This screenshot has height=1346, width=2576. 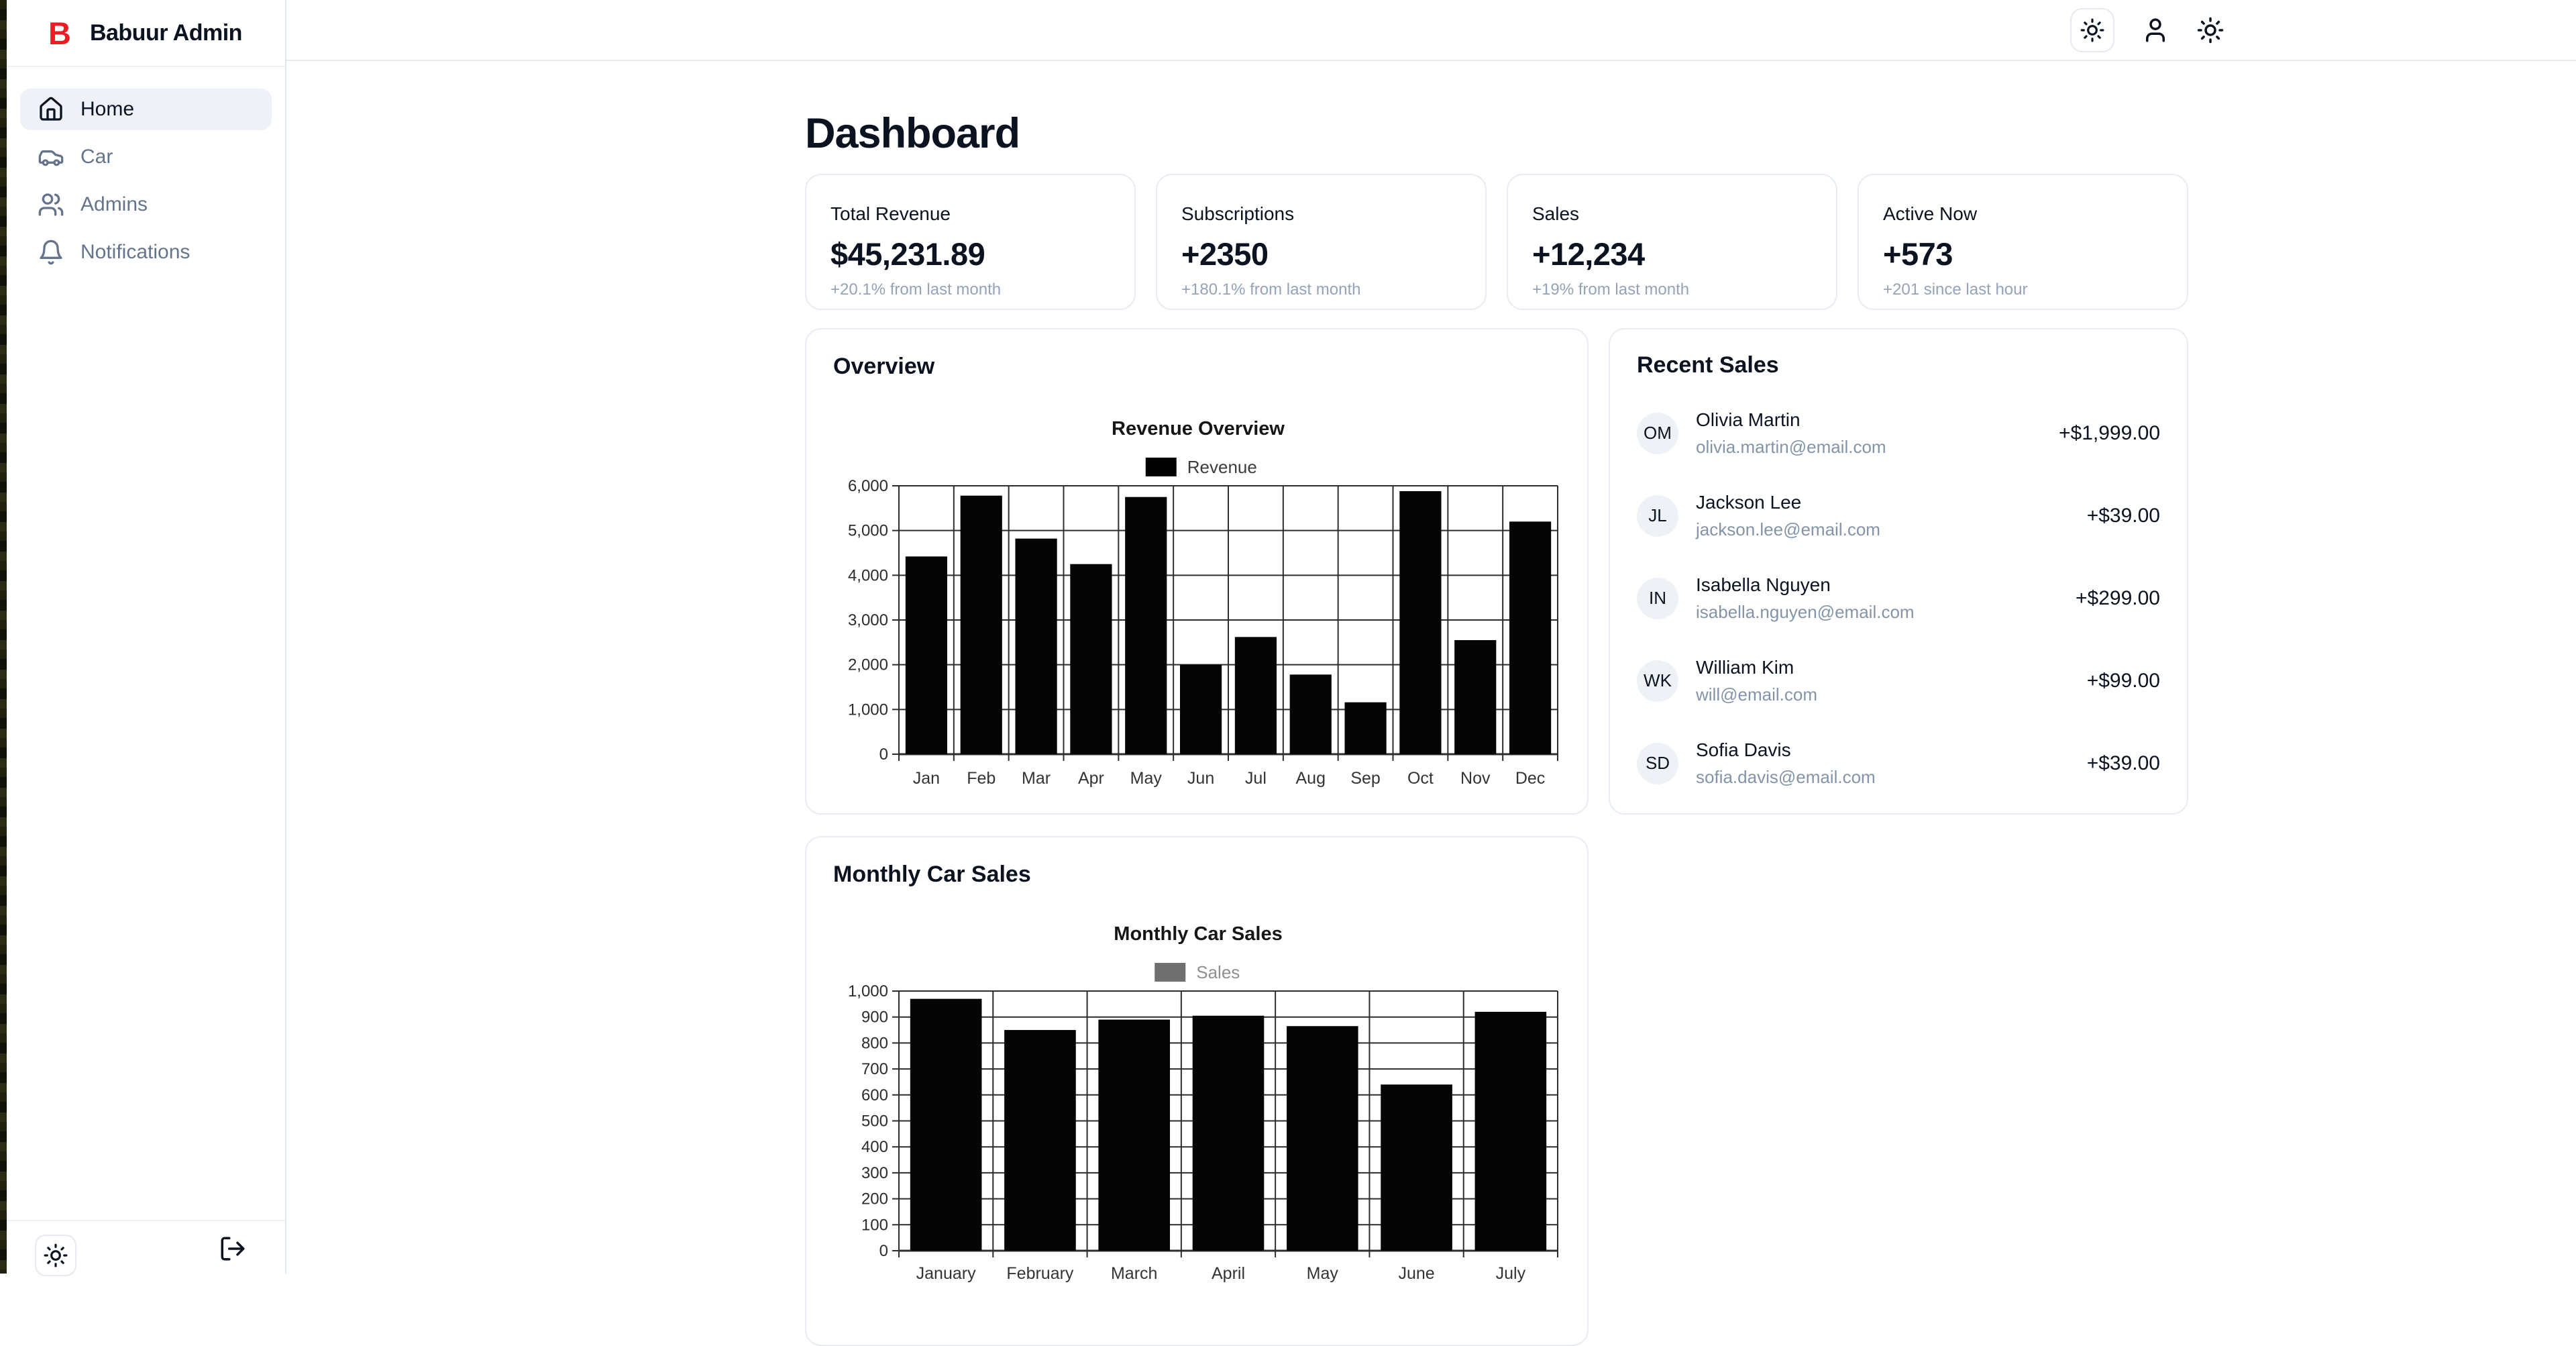 I want to click on sale-name: Olivia Martin, so click(x=1748, y=419).